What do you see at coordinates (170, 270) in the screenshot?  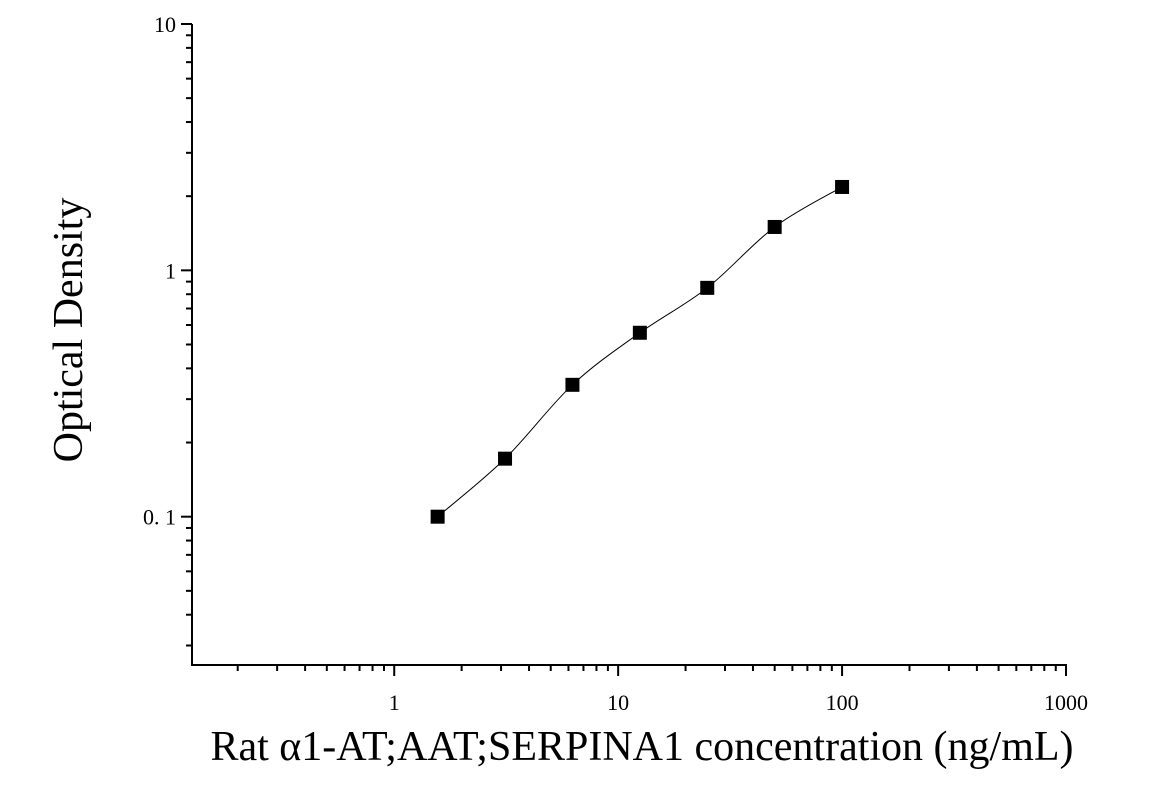 I see `y-tick-label: 1` at bounding box center [170, 270].